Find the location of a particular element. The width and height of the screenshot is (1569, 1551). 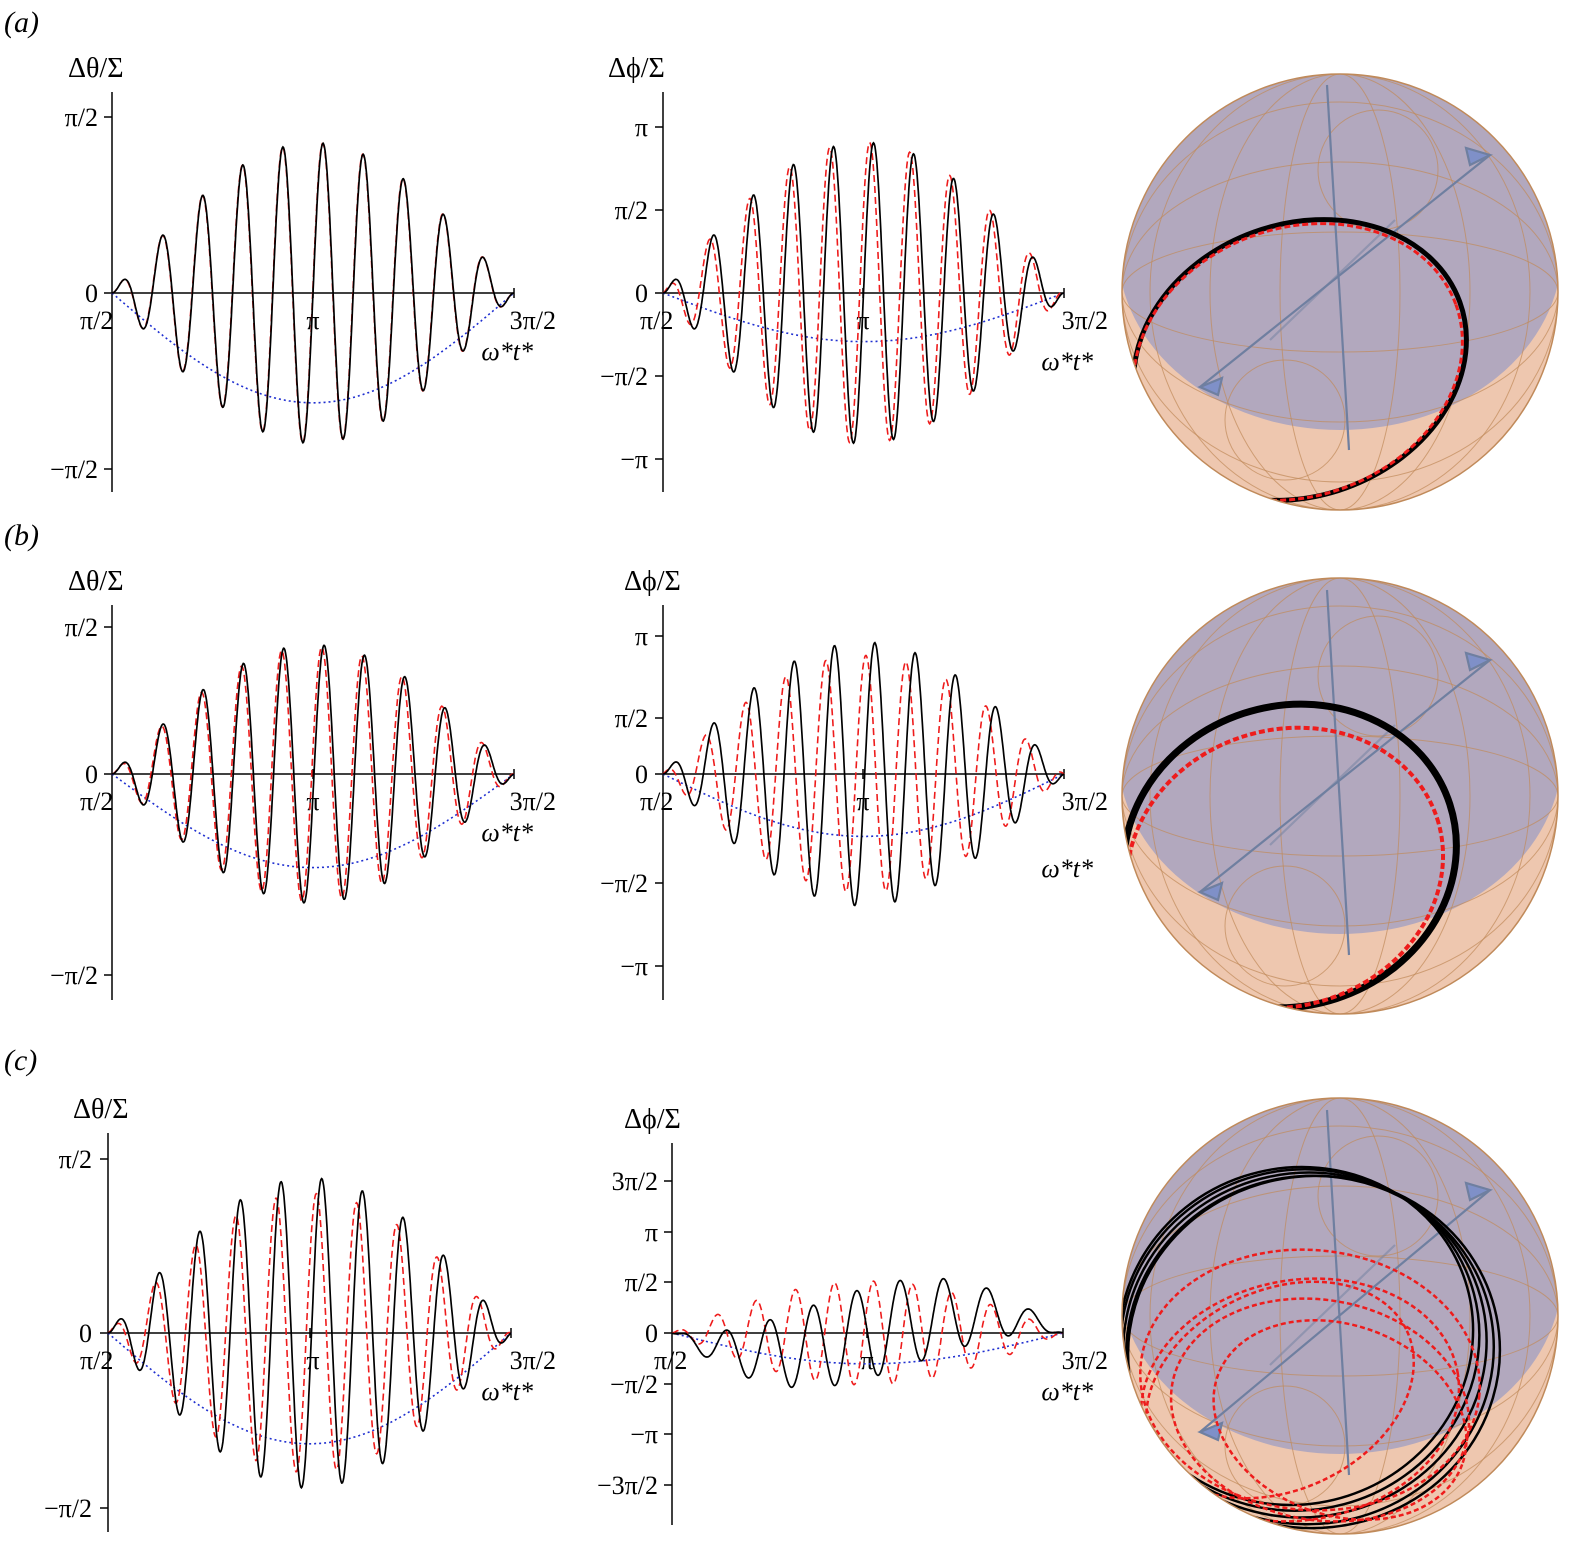

theta-plot-b: Δθ/Σ π/2 0 −π/2 π/2 π 3π/2 ω*t* is located at coordinates (303, 783).